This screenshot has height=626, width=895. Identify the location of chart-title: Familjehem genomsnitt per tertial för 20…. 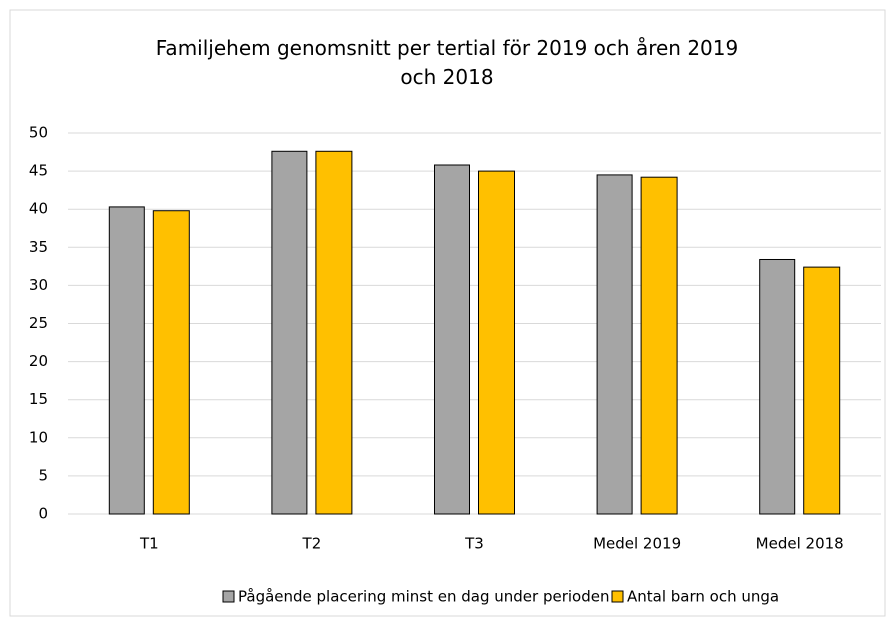
(447, 62).